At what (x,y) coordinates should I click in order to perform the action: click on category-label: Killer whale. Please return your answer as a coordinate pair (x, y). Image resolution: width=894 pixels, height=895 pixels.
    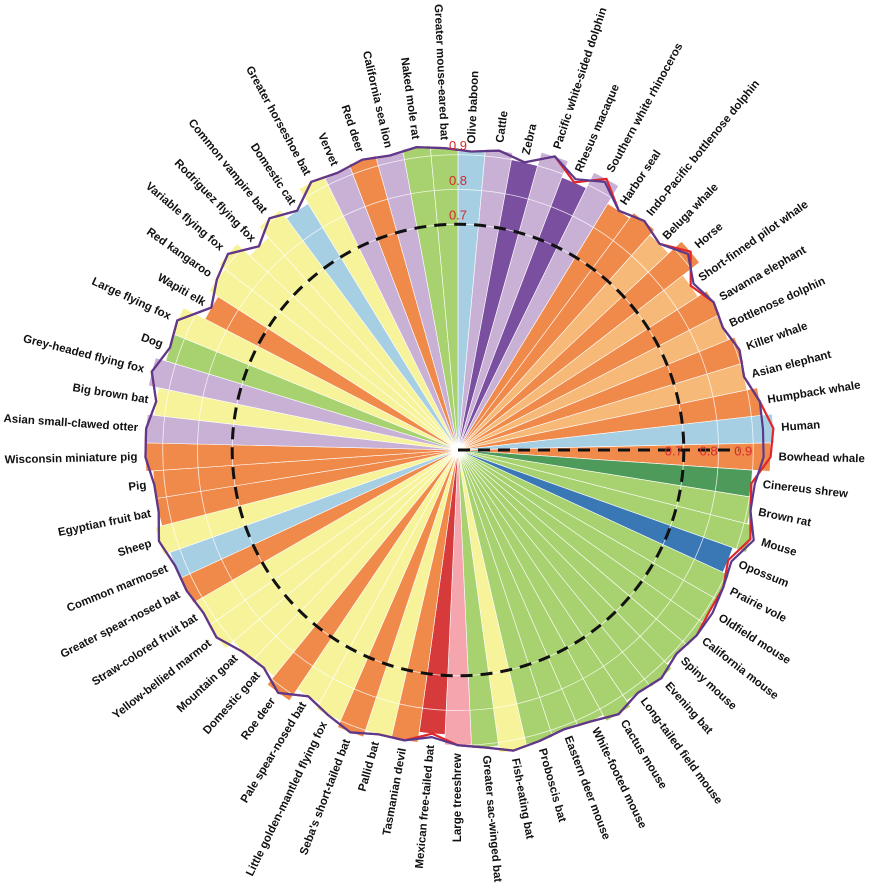
    Looking at the image, I should click on (777, 336).